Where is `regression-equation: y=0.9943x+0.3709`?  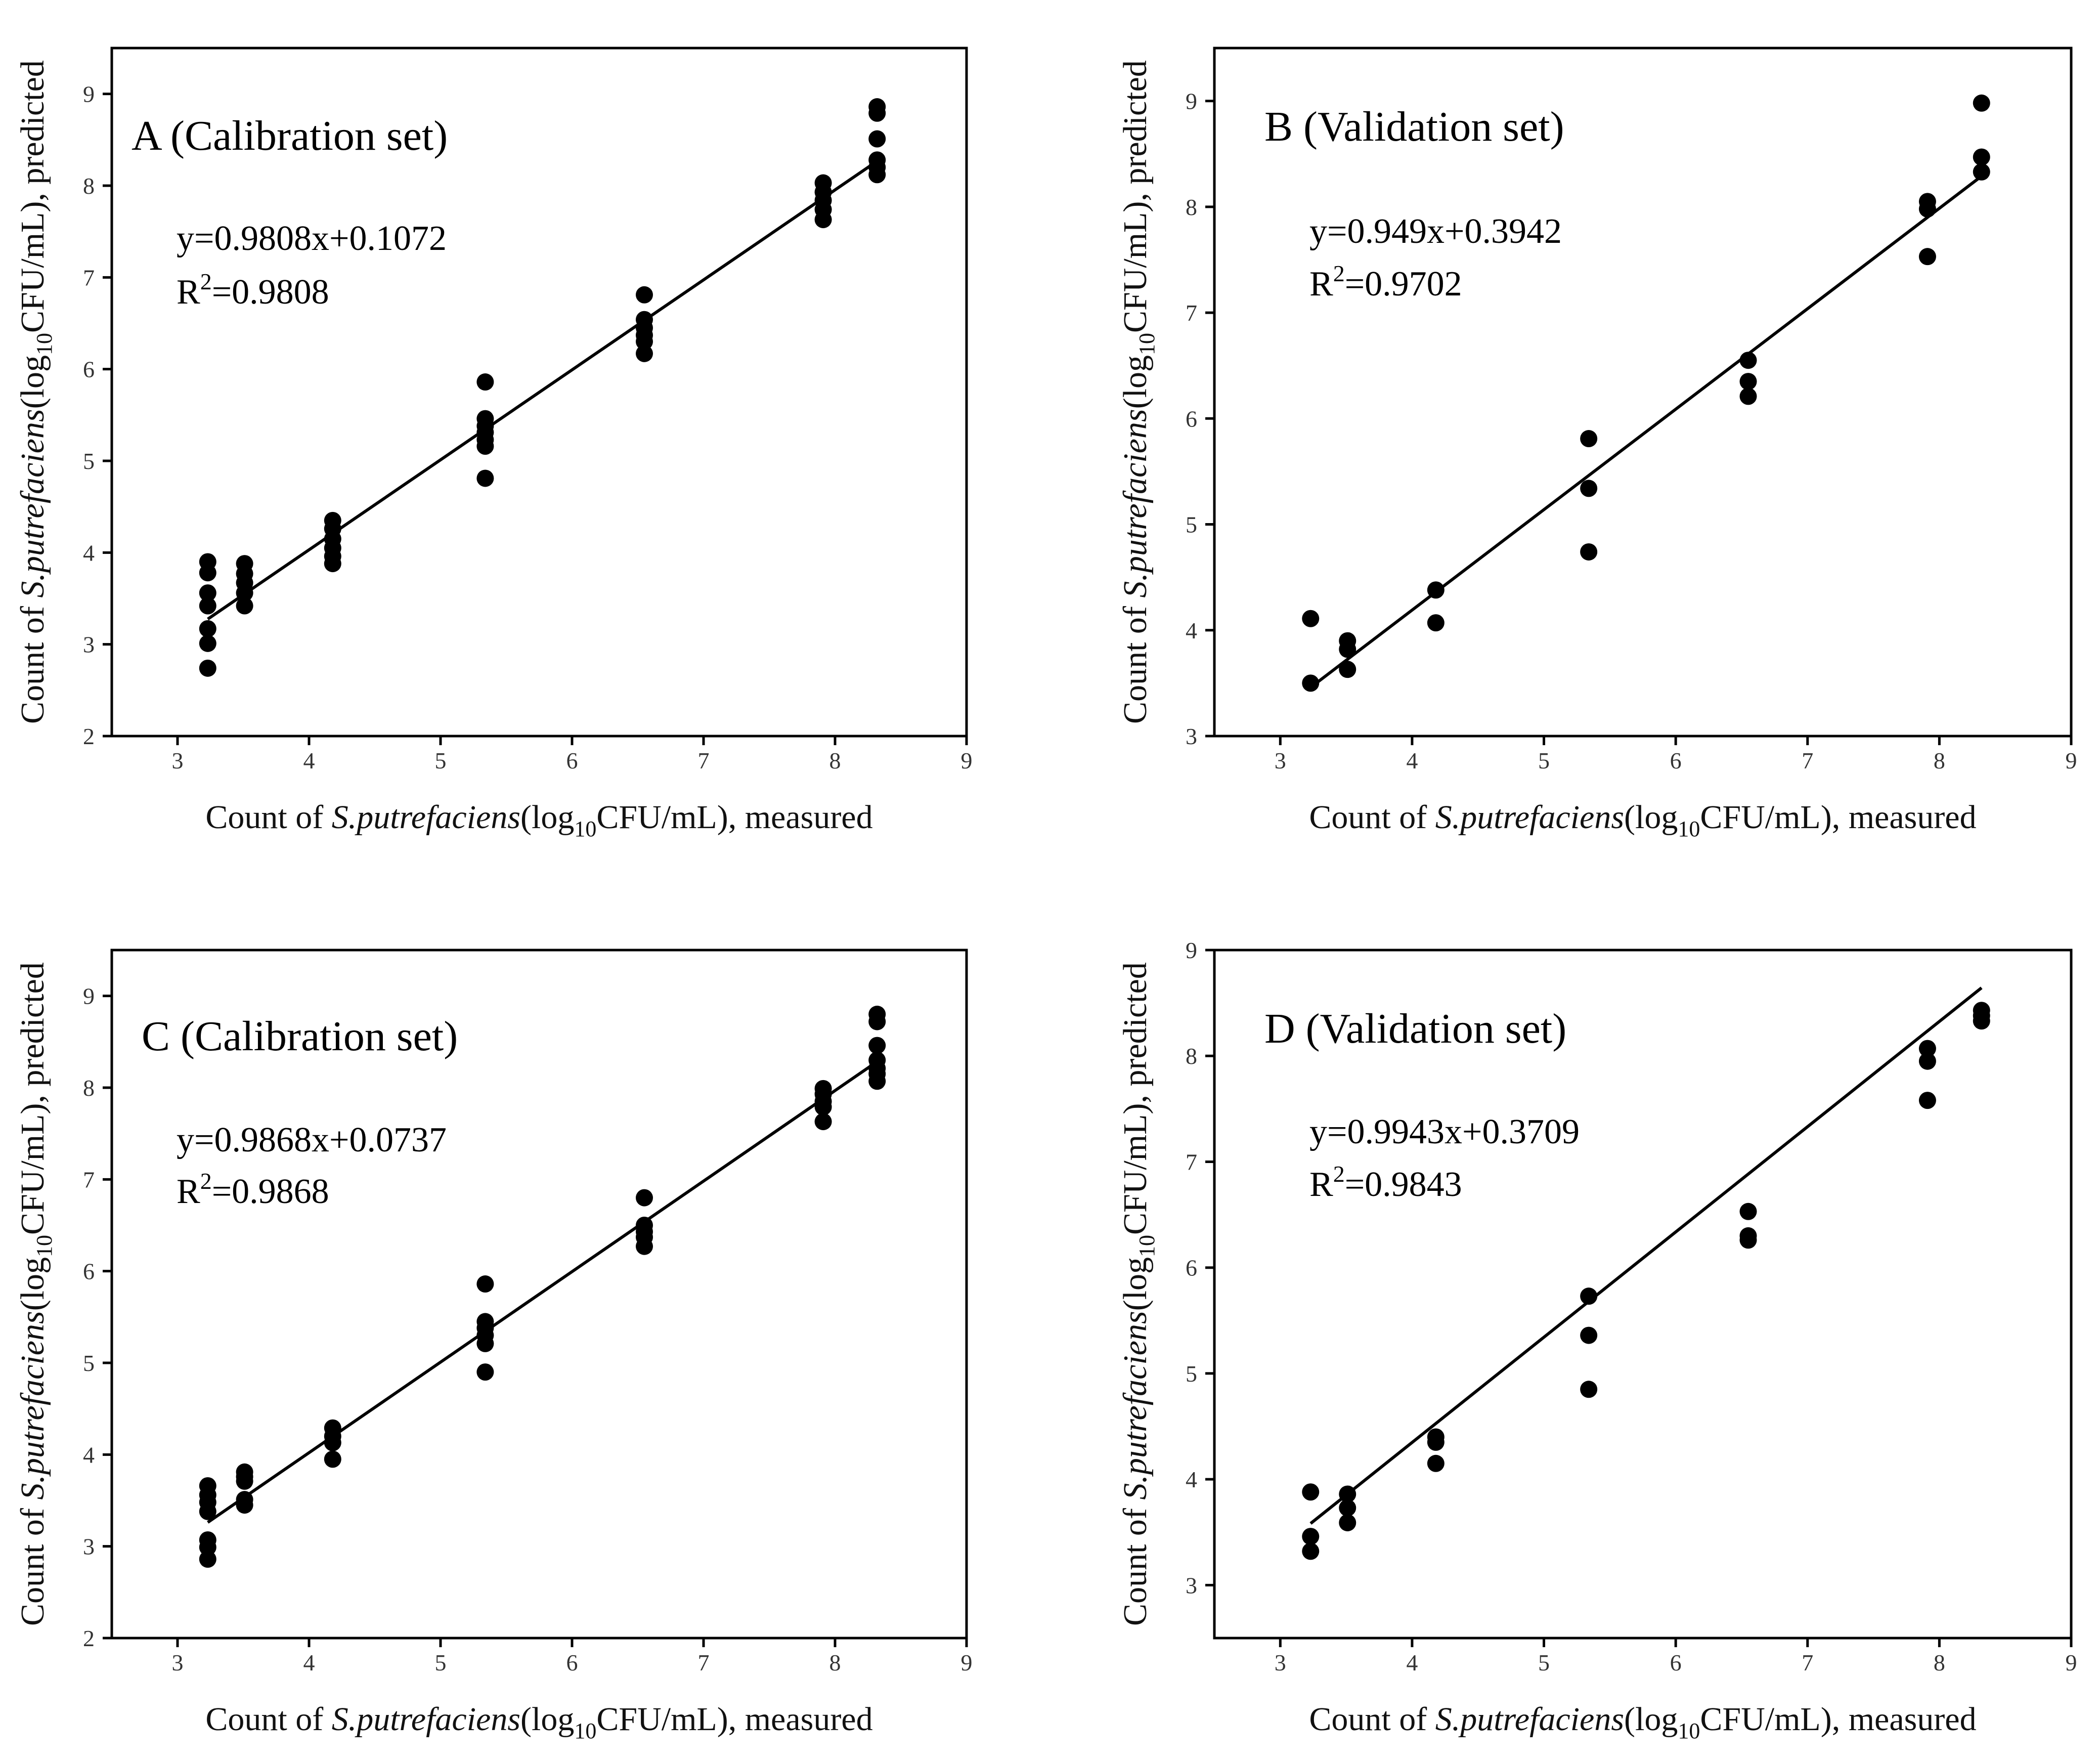 regression-equation: y=0.9943x+0.3709 is located at coordinates (1444, 1131).